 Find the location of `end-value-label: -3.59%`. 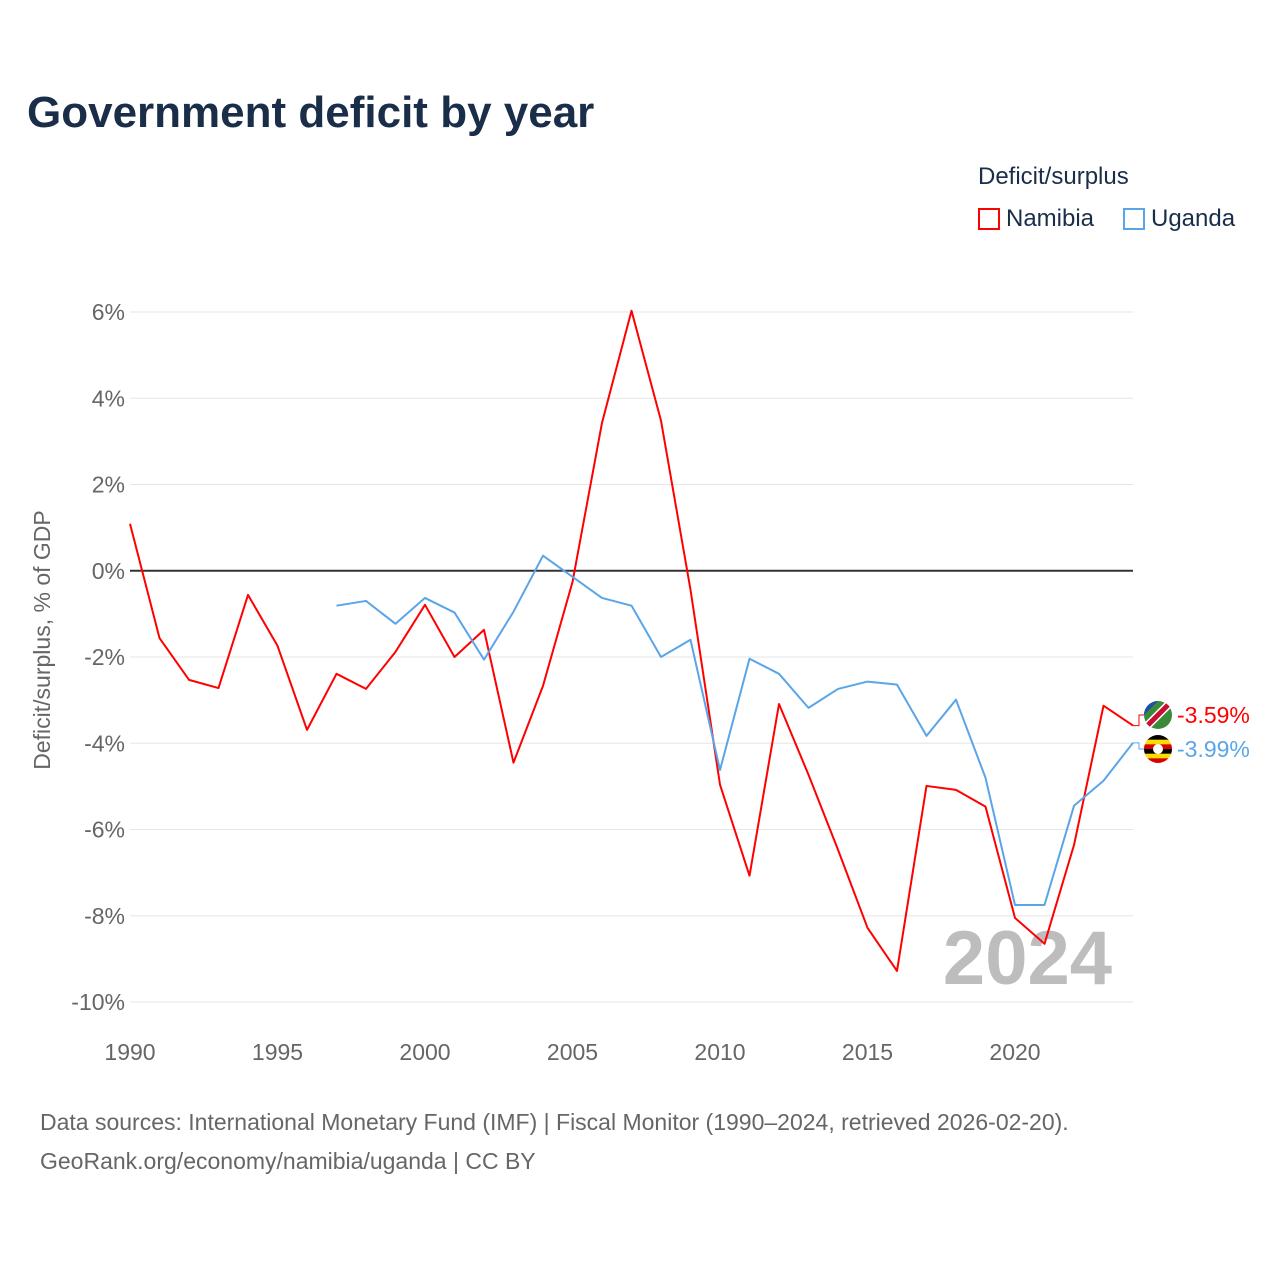

end-value-label: -3.59% is located at coordinates (1213, 715).